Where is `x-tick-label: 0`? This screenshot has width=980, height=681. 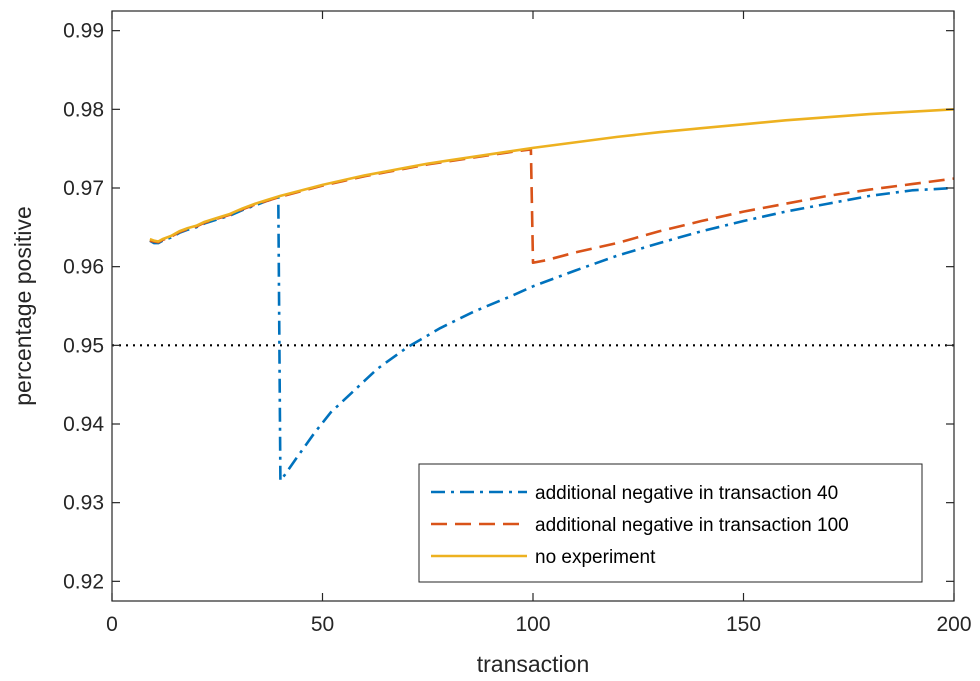 x-tick-label: 0 is located at coordinates (112, 624).